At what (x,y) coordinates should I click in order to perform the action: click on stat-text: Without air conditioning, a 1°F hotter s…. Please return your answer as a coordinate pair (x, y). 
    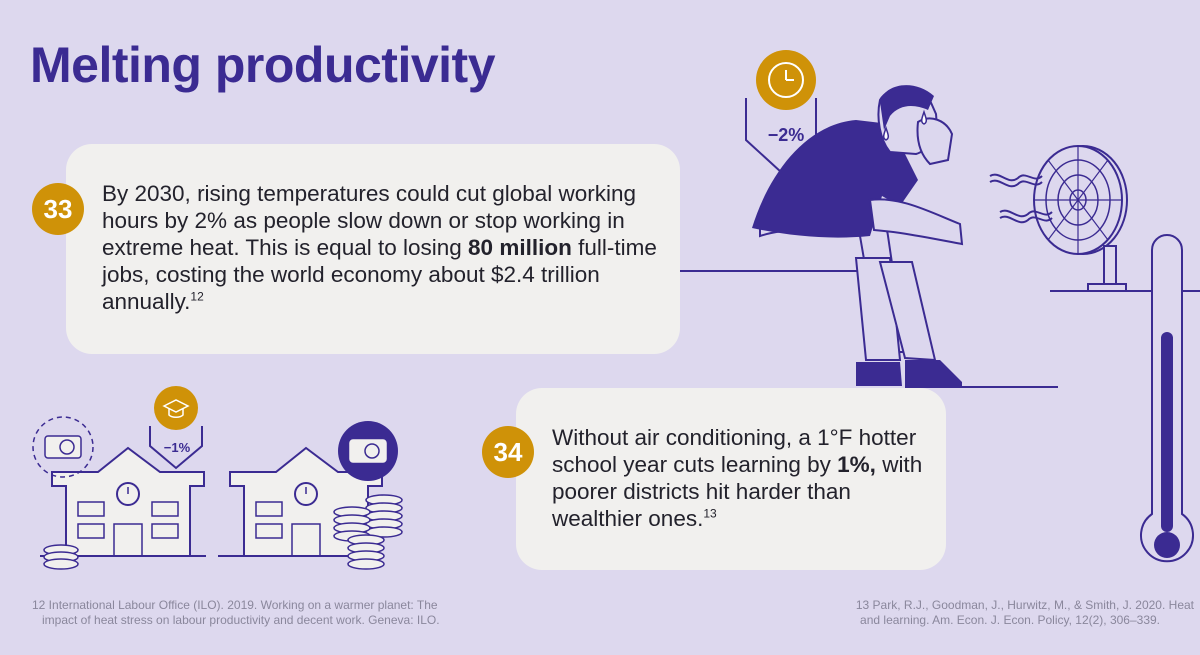
    Looking at the image, I should click on (737, 478).